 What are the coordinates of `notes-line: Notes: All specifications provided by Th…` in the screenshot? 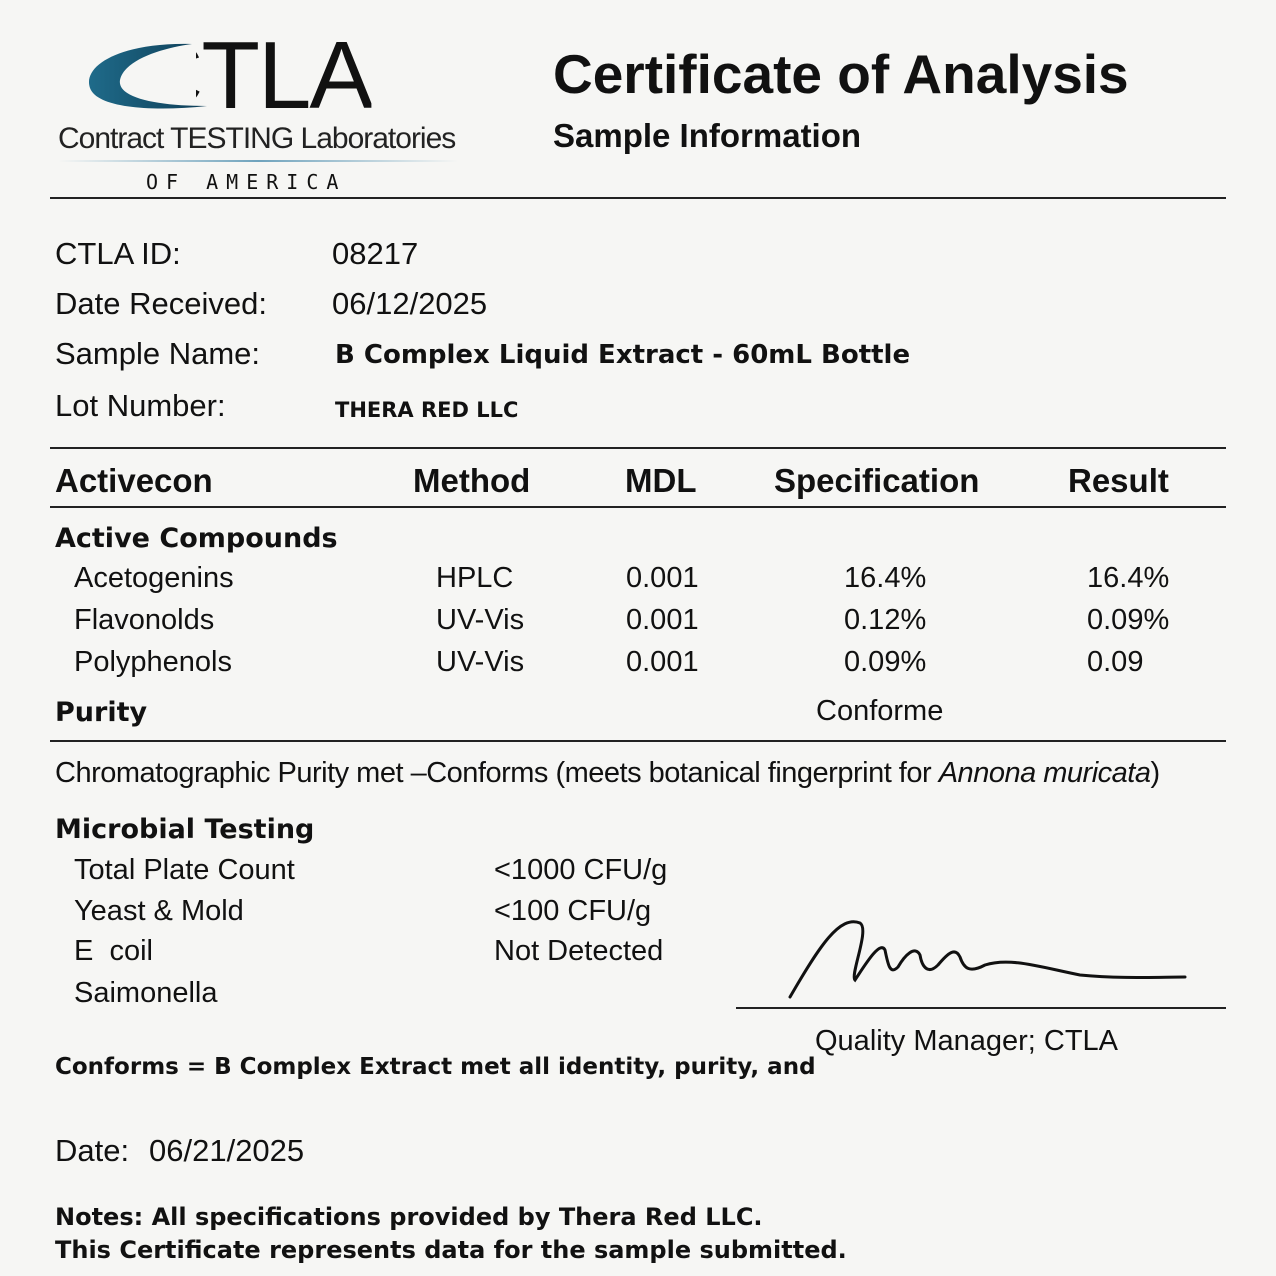 It's located at (409, 1217).